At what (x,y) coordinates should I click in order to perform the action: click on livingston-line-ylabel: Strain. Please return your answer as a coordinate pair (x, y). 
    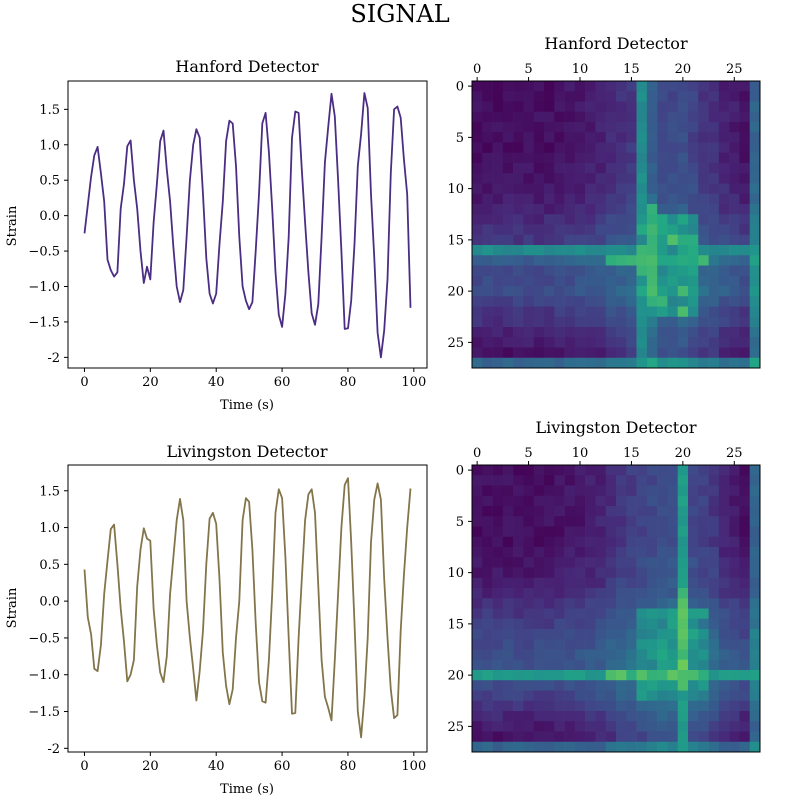
    Looking at the image, I should click on (12, 607).